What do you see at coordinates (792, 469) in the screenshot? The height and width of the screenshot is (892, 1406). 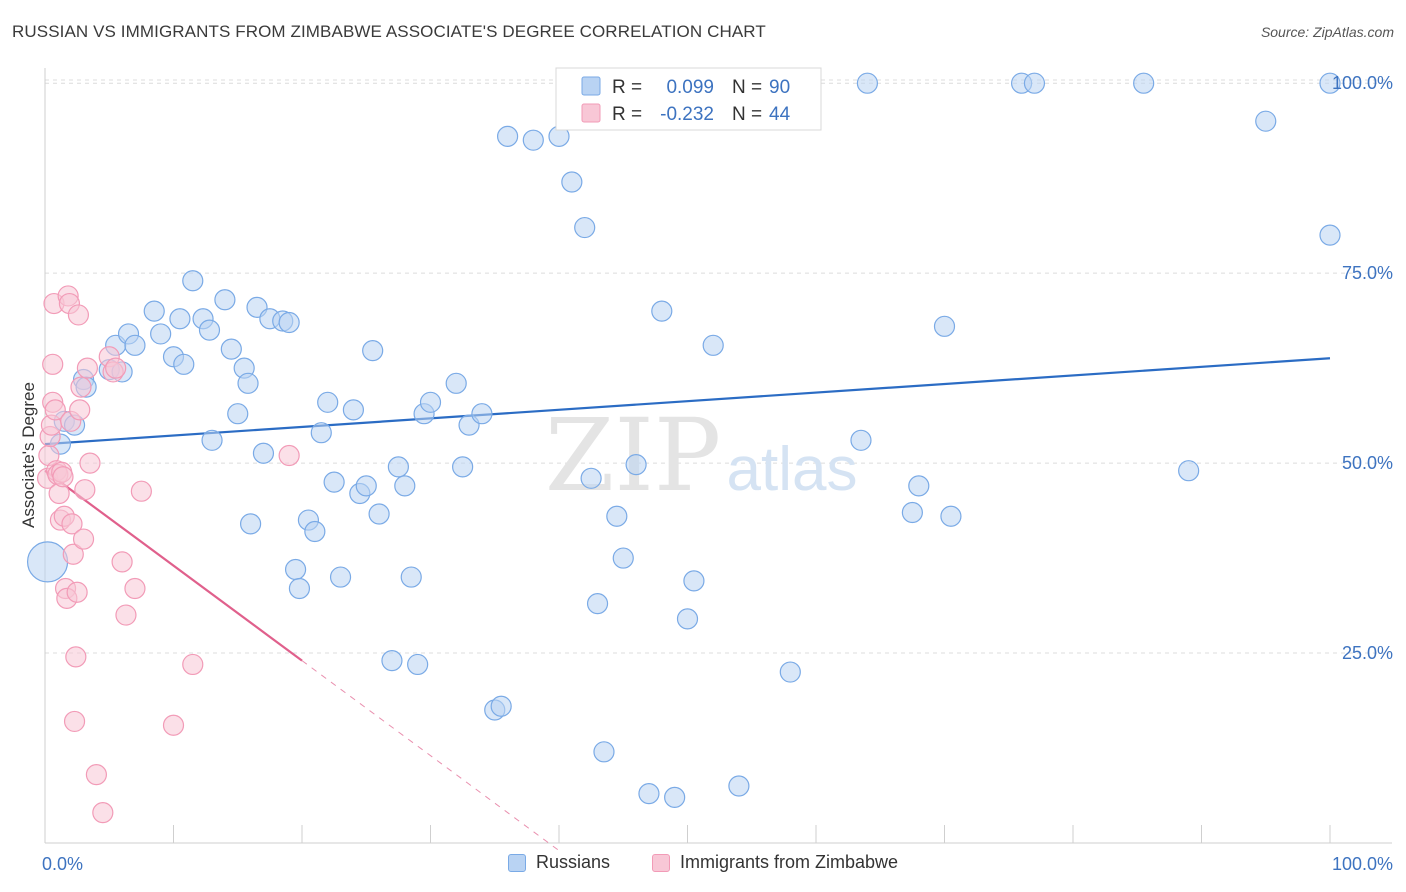 I see `watermark-atlas: atlas` at bounding box center [792, 469].